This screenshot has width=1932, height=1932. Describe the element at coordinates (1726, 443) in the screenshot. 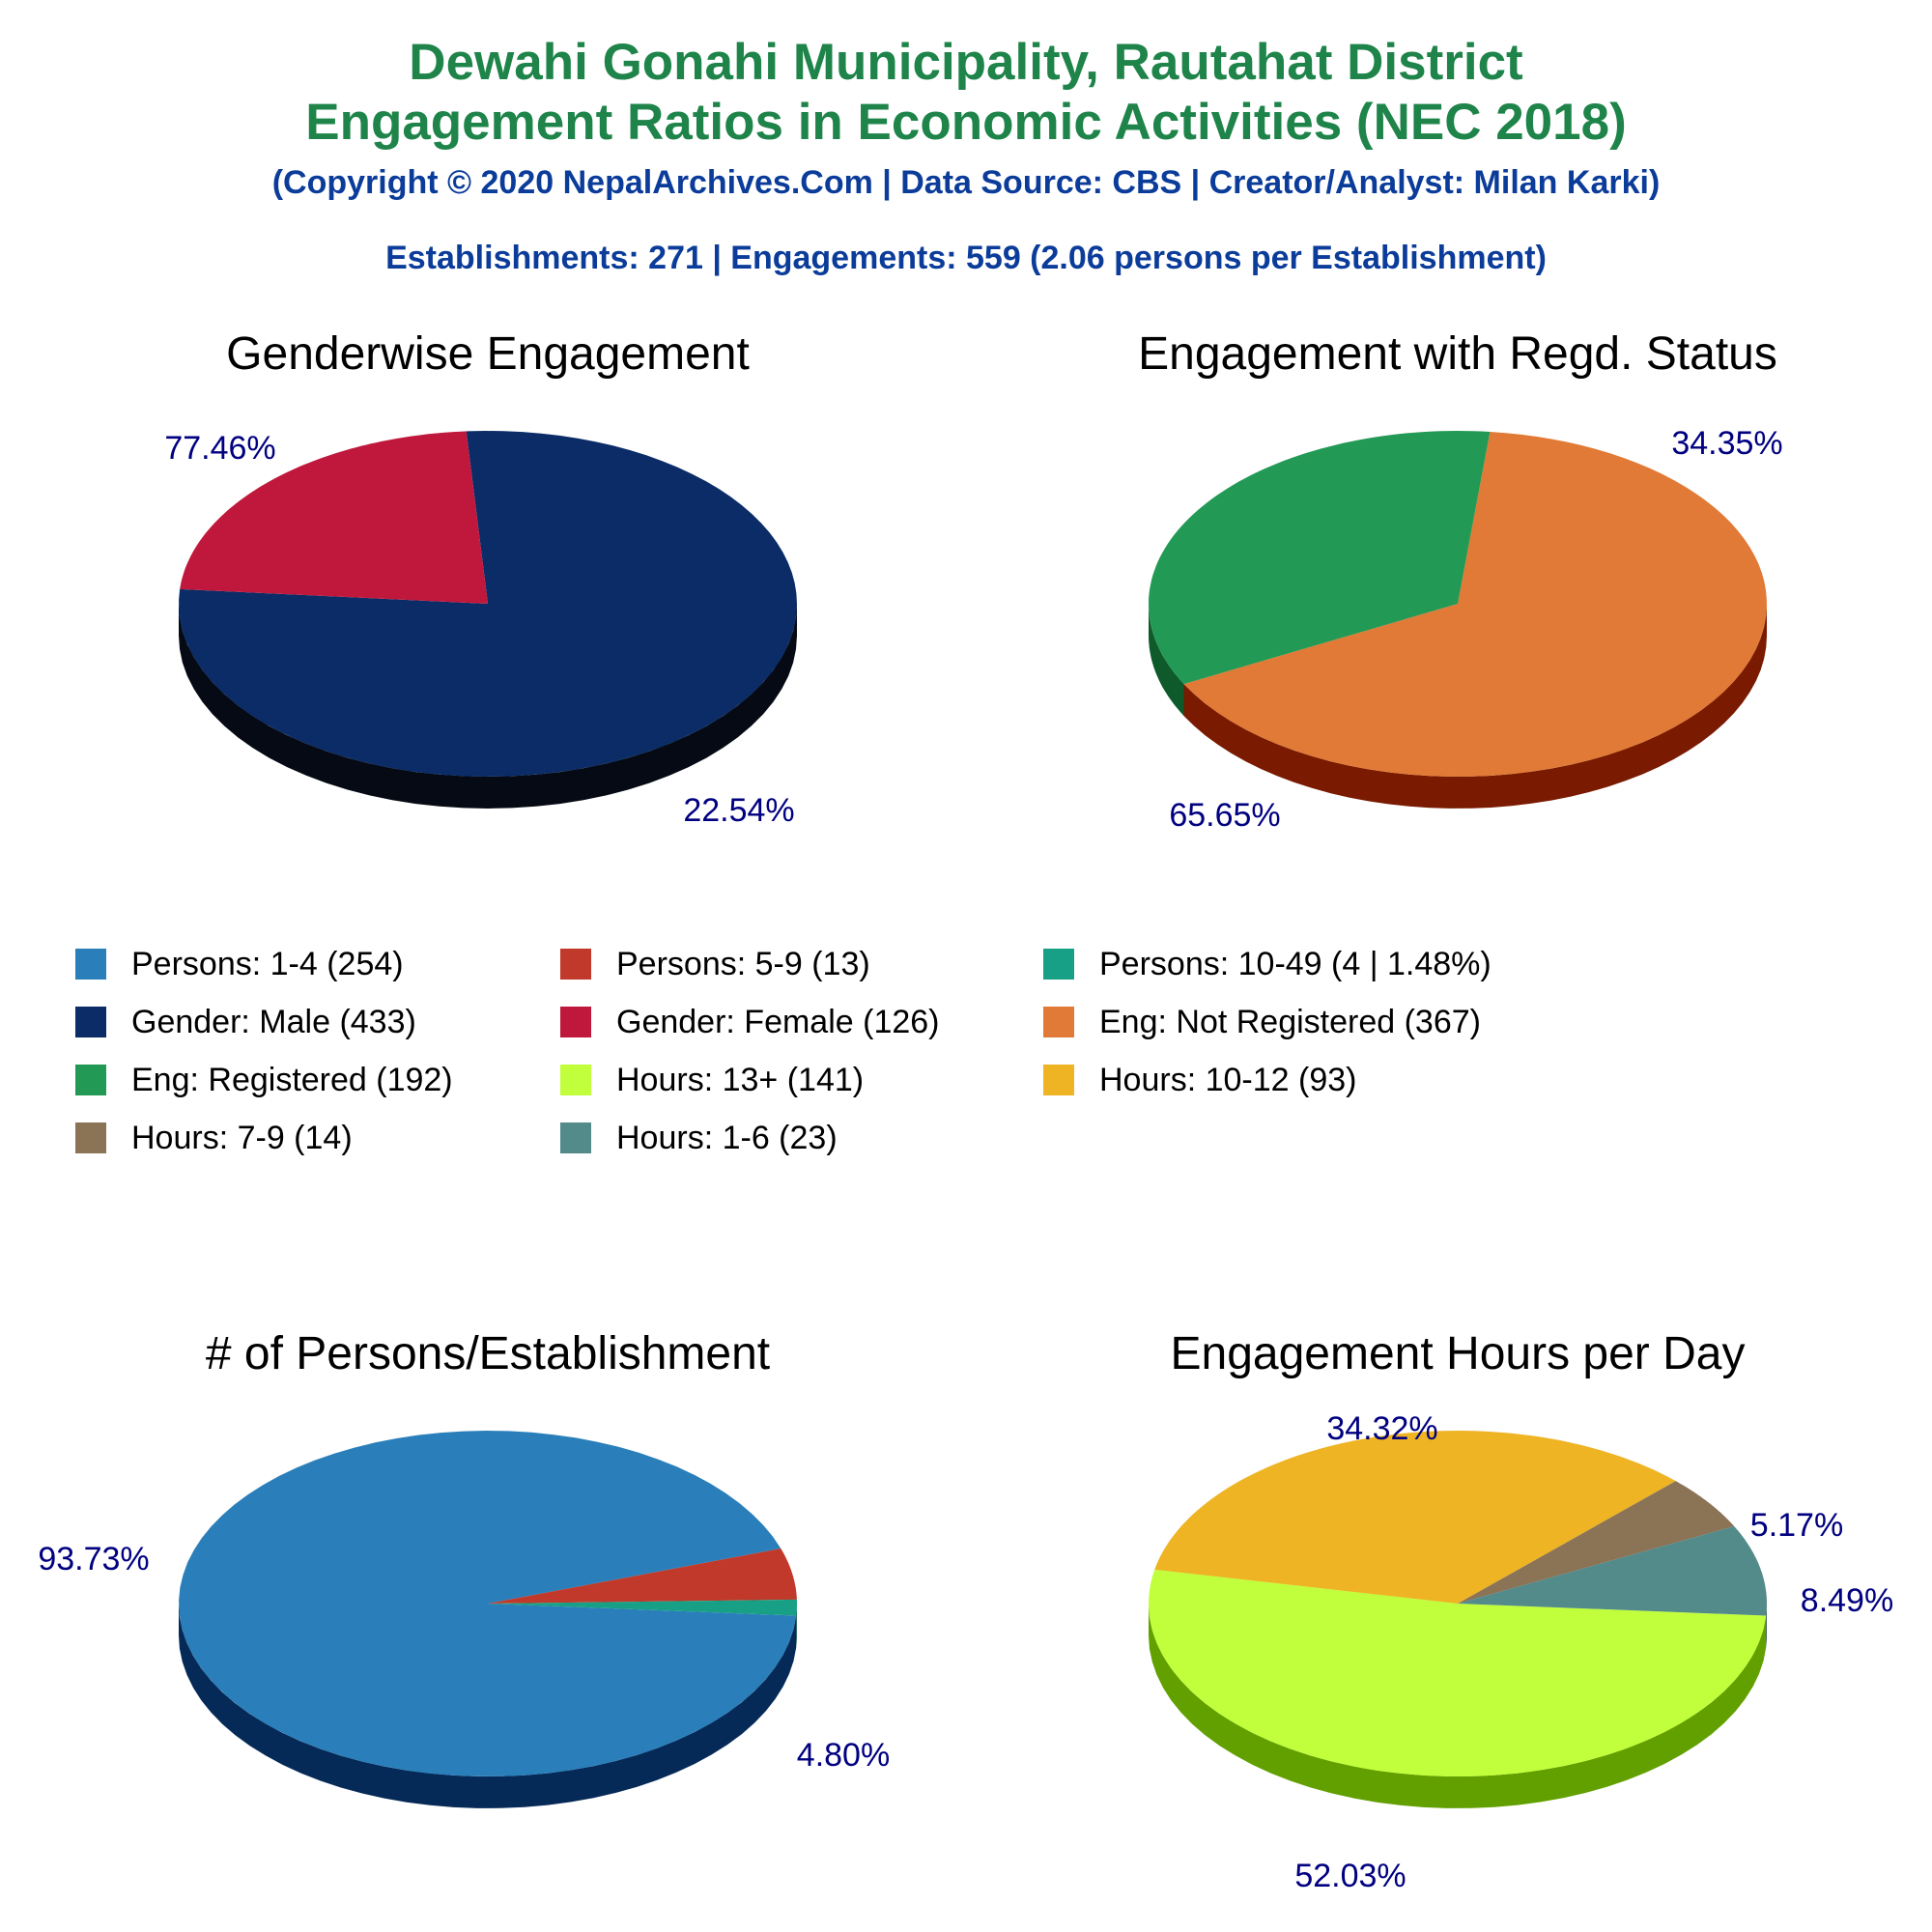

I see `slice-percent-label: 34.35%` at that location.